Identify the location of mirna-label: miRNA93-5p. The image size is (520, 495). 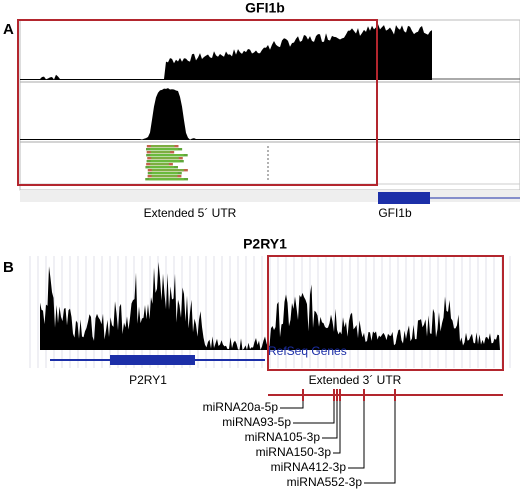
(256, 422).